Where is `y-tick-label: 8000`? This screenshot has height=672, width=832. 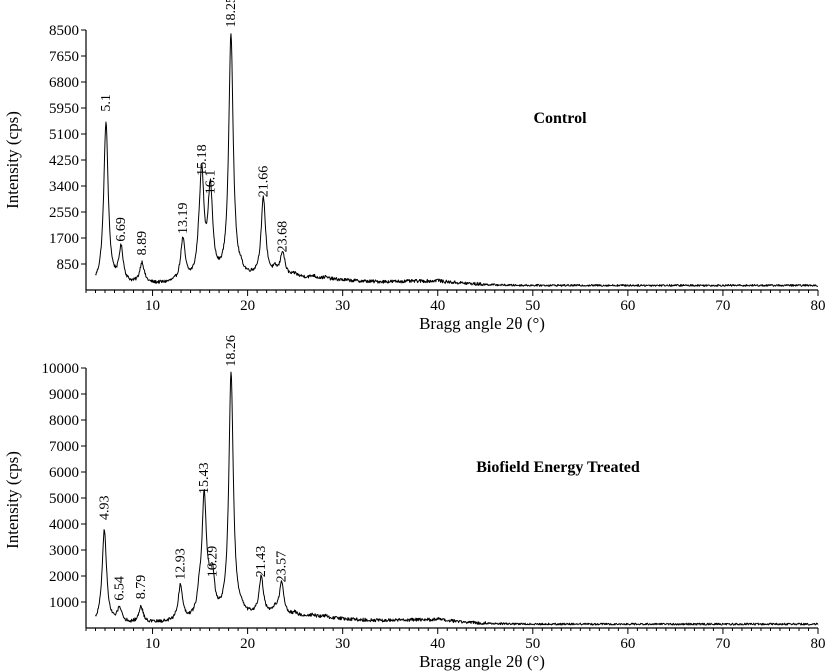
y-tick-label: 8000 is located at coordinates (64, 421).